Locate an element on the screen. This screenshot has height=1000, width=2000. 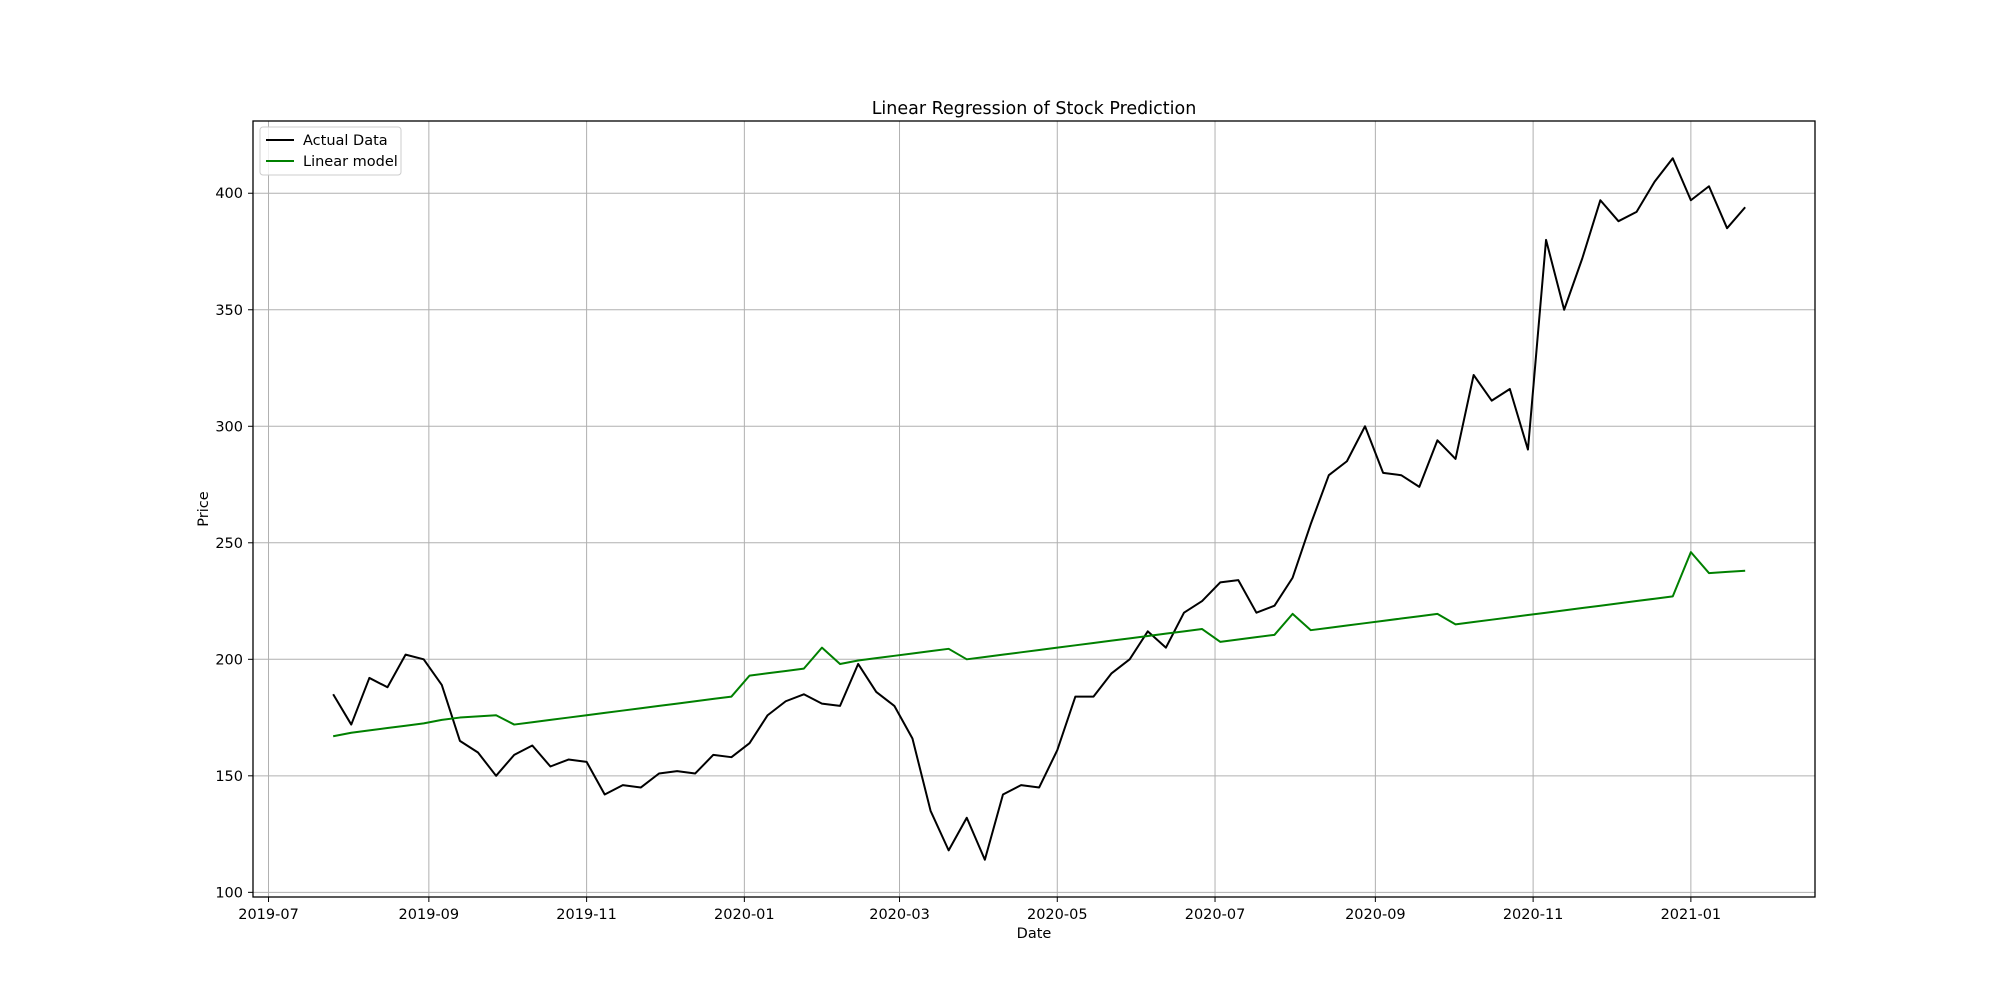
legend-label-actual-data: Actual Data is located at coordinates (345, 141).